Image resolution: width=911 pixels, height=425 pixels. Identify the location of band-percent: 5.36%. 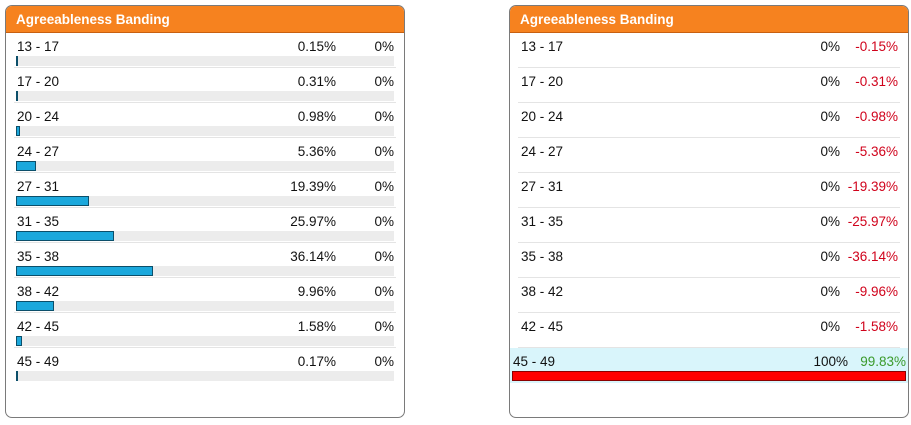
(316, 151).